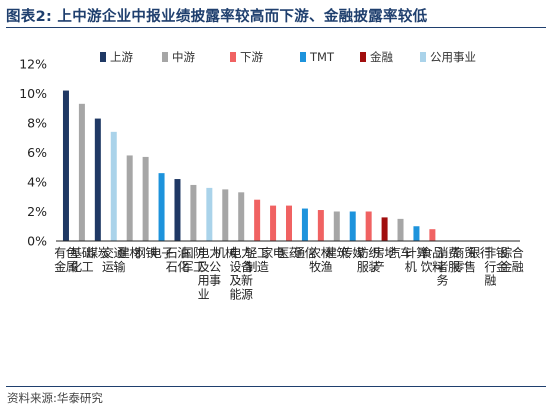 The width and height of the screenshot is (550, 411). Describe the element at coordinates (55, 398) in the screenshot. I see `source-note: 资料来源:华泰研究` at that location.